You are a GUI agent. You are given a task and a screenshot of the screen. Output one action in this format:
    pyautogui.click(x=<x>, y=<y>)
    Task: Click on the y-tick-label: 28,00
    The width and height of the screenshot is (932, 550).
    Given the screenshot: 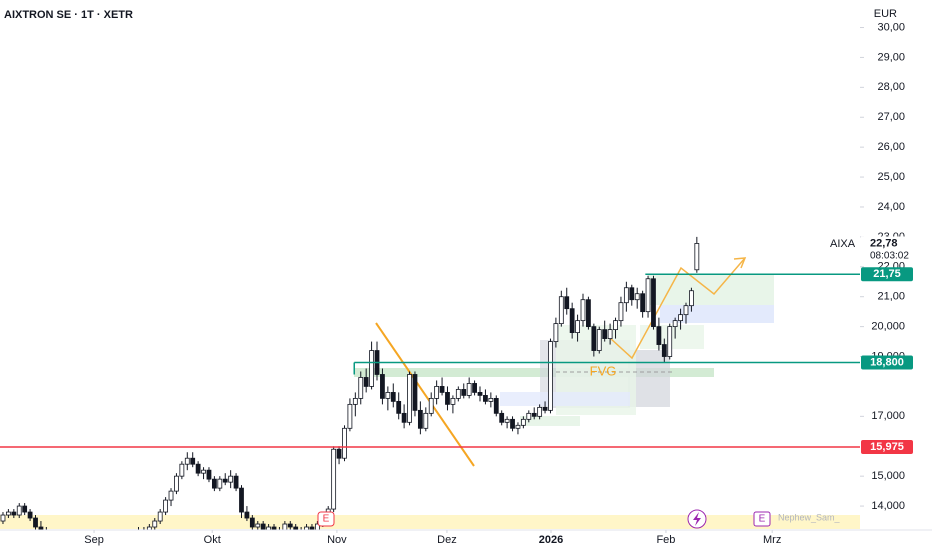 What is the action you would take?
    pyautogui.click(x=891, y=87)
    